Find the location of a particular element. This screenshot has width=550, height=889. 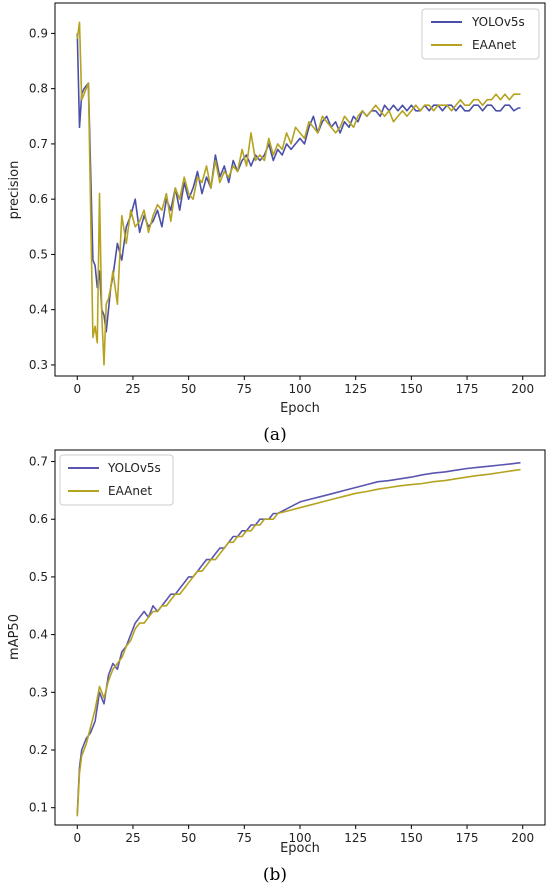

y-axis-ticks: 0.3 0.4 0.5 0.6 0.7 0.8 0.9 is located at coordinates (42, 199).